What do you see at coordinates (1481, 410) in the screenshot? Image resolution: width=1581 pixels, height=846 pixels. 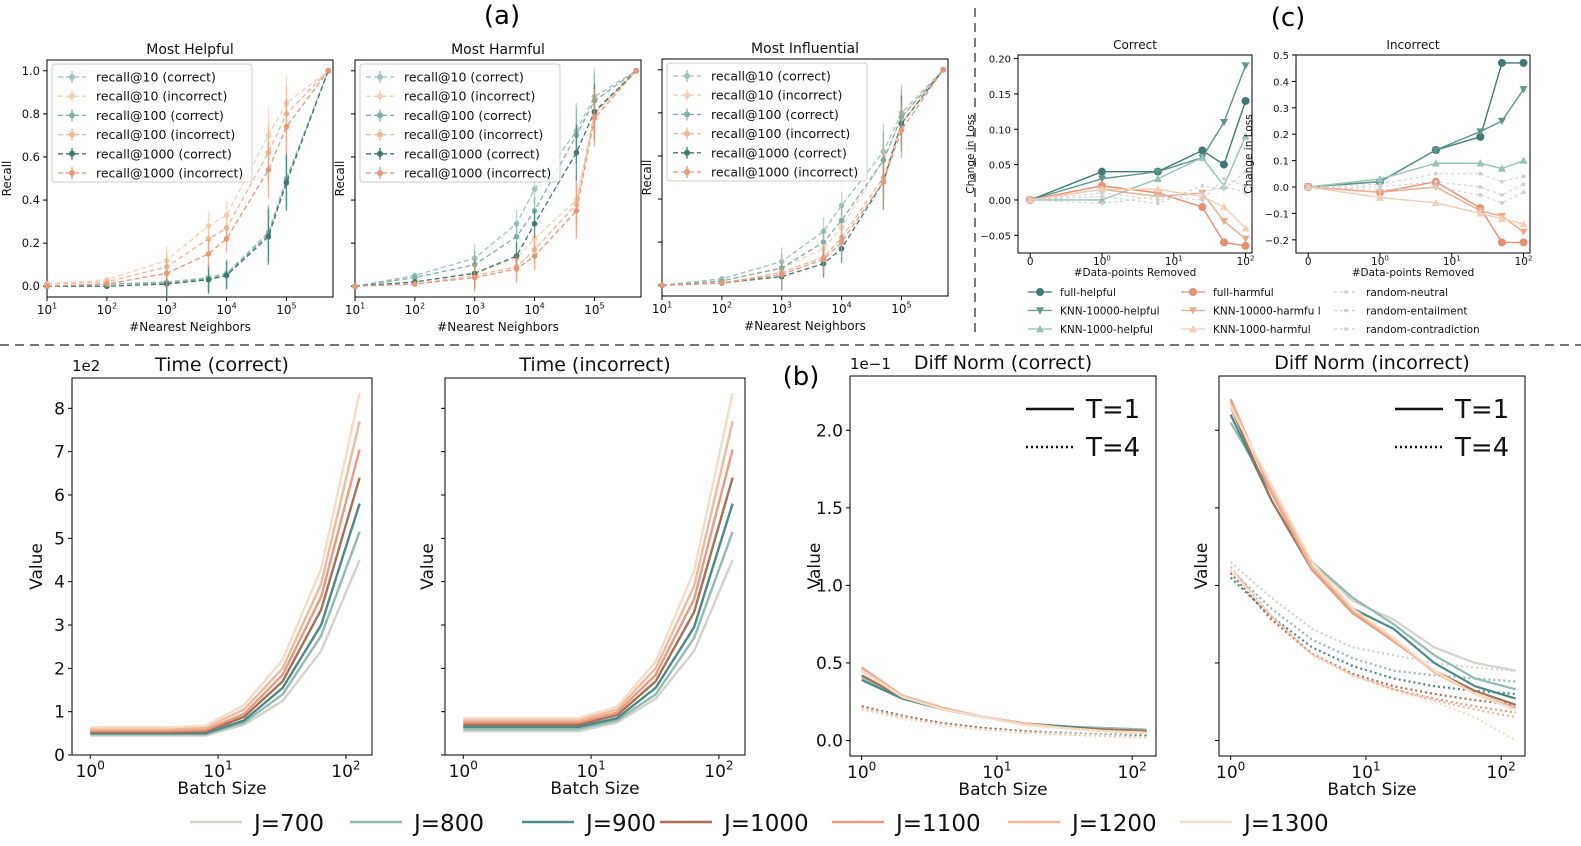 I see `legend-label: T=1` at bounding box center [1481, 410].